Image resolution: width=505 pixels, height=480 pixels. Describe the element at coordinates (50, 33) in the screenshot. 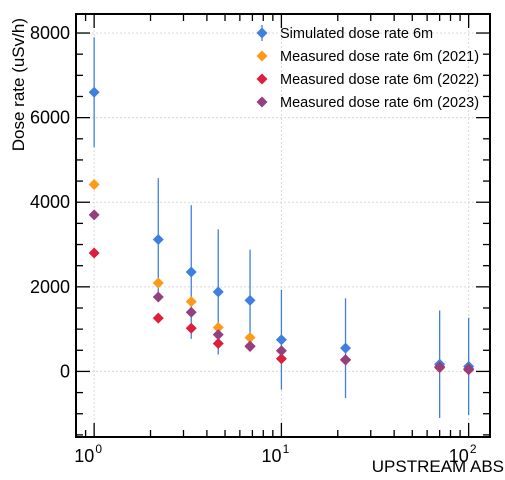

I see `y-tick-label: 8000` at that location.